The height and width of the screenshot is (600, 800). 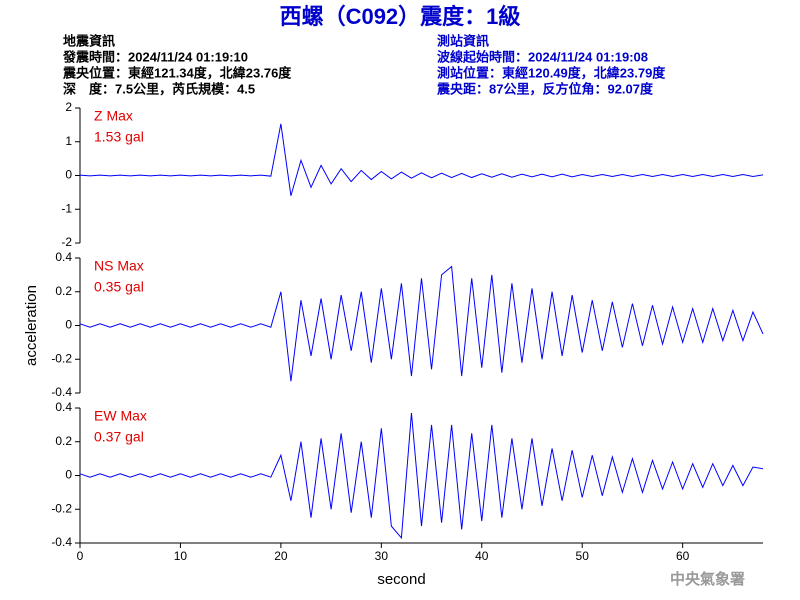 I want to click on info-right: 波線起始時間：2024/11/24 01:19:08, so click(x=542, y=56).